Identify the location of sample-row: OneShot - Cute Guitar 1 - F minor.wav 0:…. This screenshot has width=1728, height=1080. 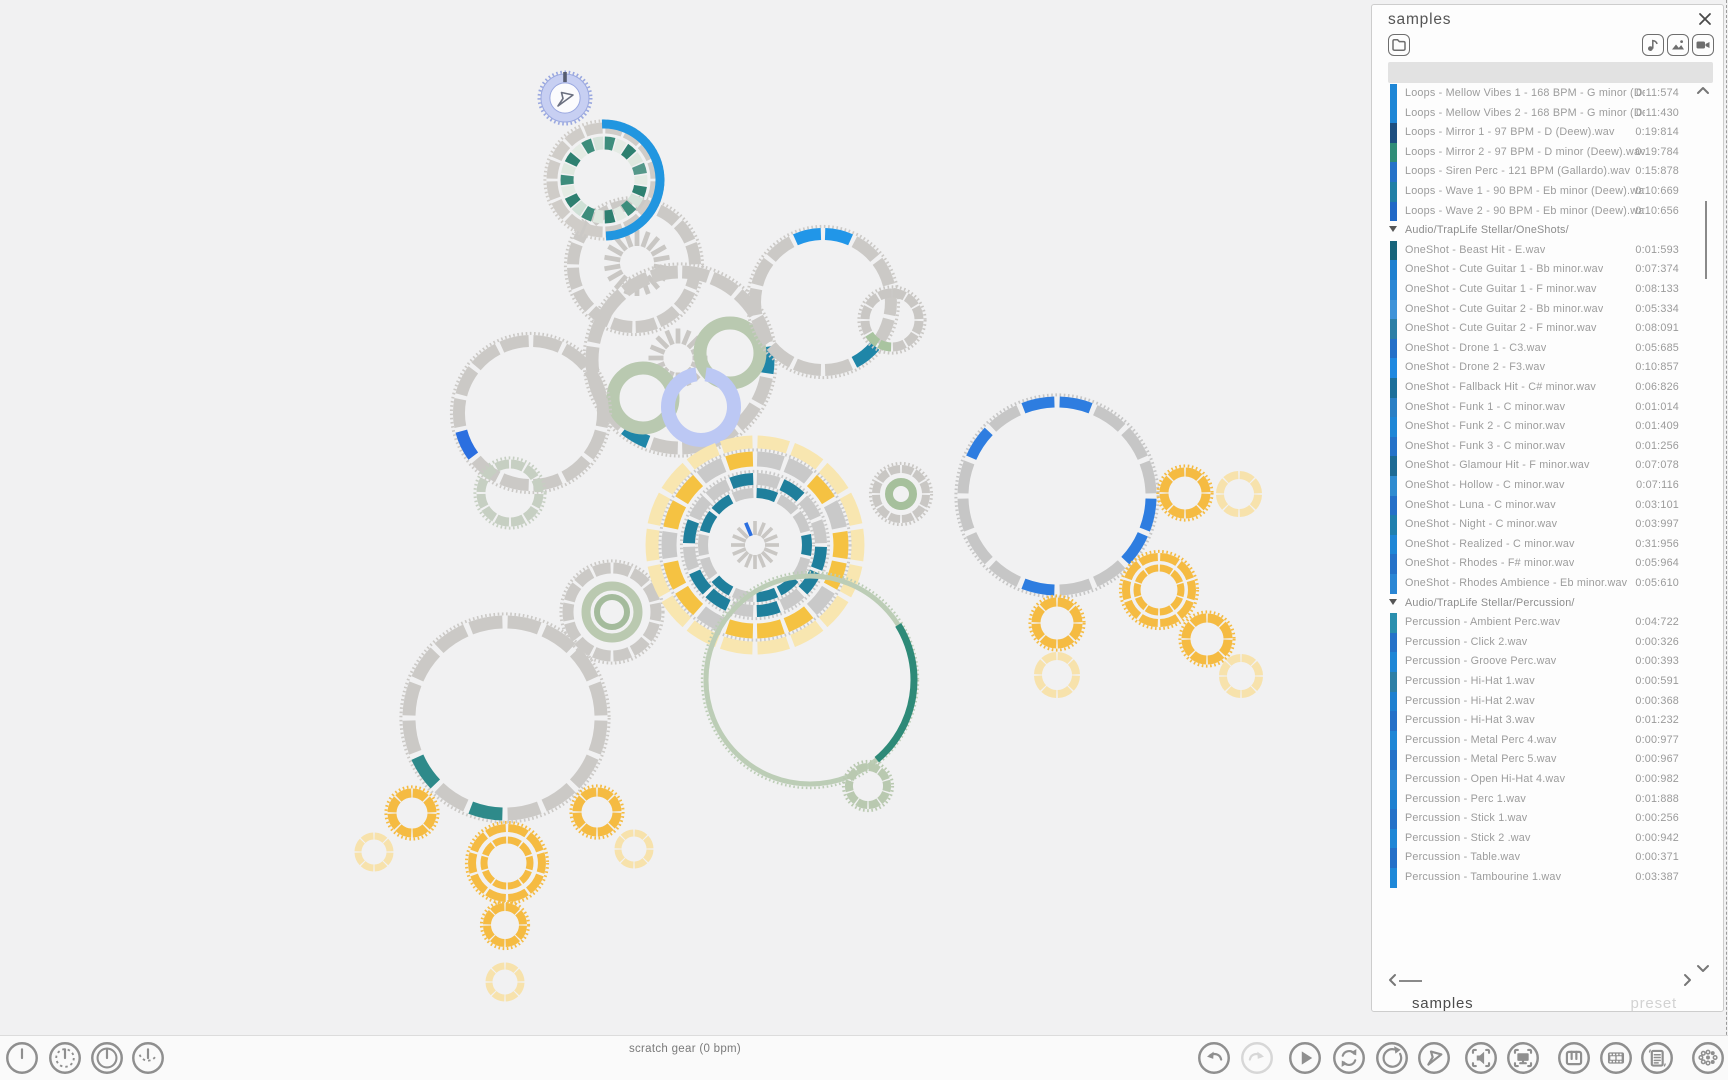
(1548, 290).